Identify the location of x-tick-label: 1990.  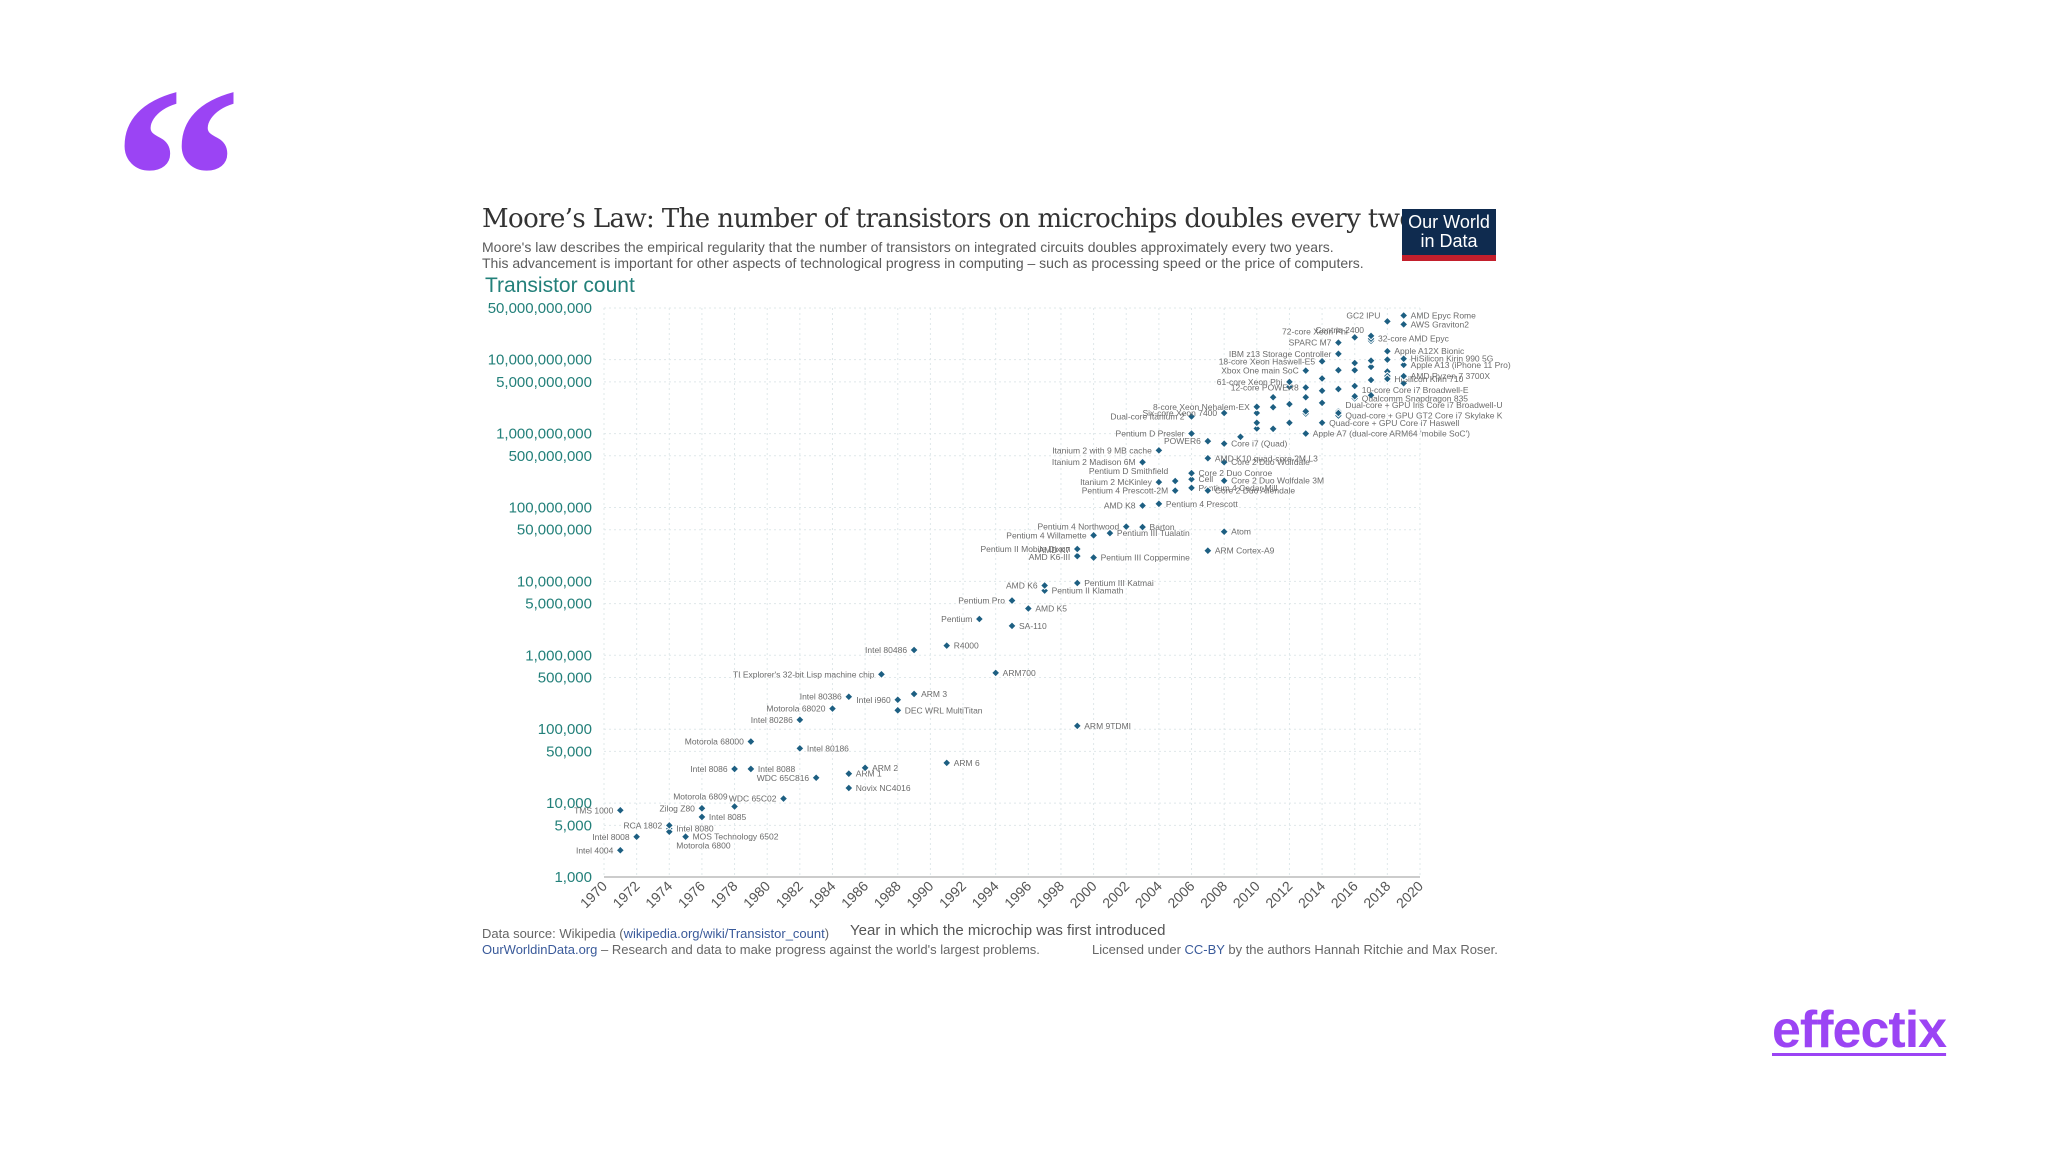
(919, 894).